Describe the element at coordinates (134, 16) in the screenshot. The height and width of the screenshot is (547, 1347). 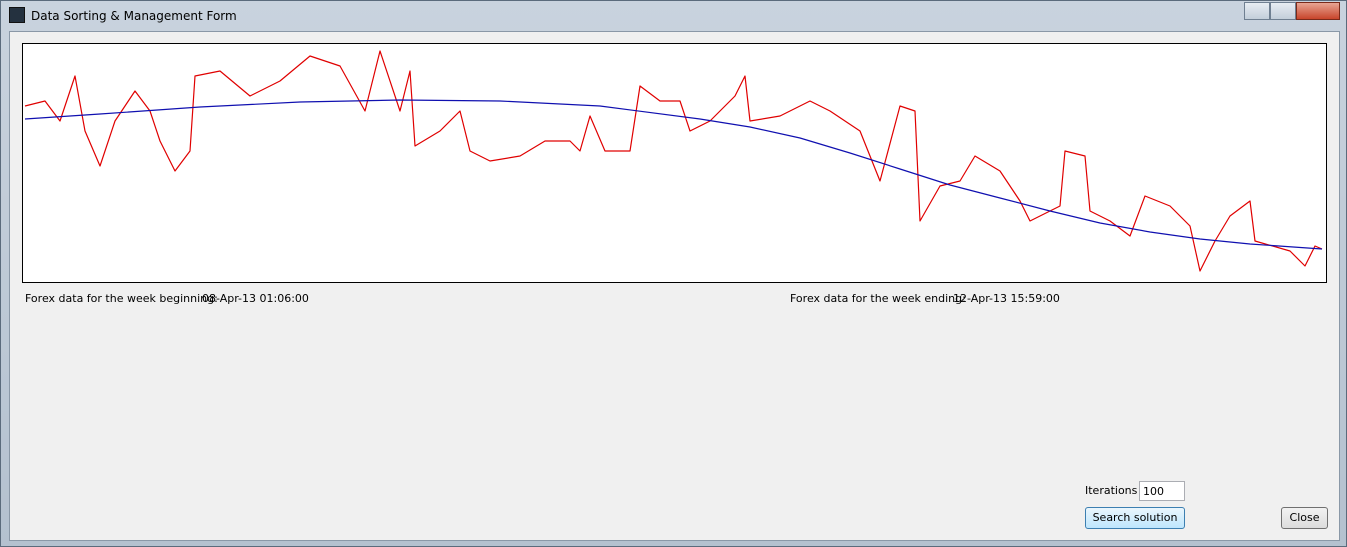
I see `window-title: Data Sorting & Management Form` at that location.